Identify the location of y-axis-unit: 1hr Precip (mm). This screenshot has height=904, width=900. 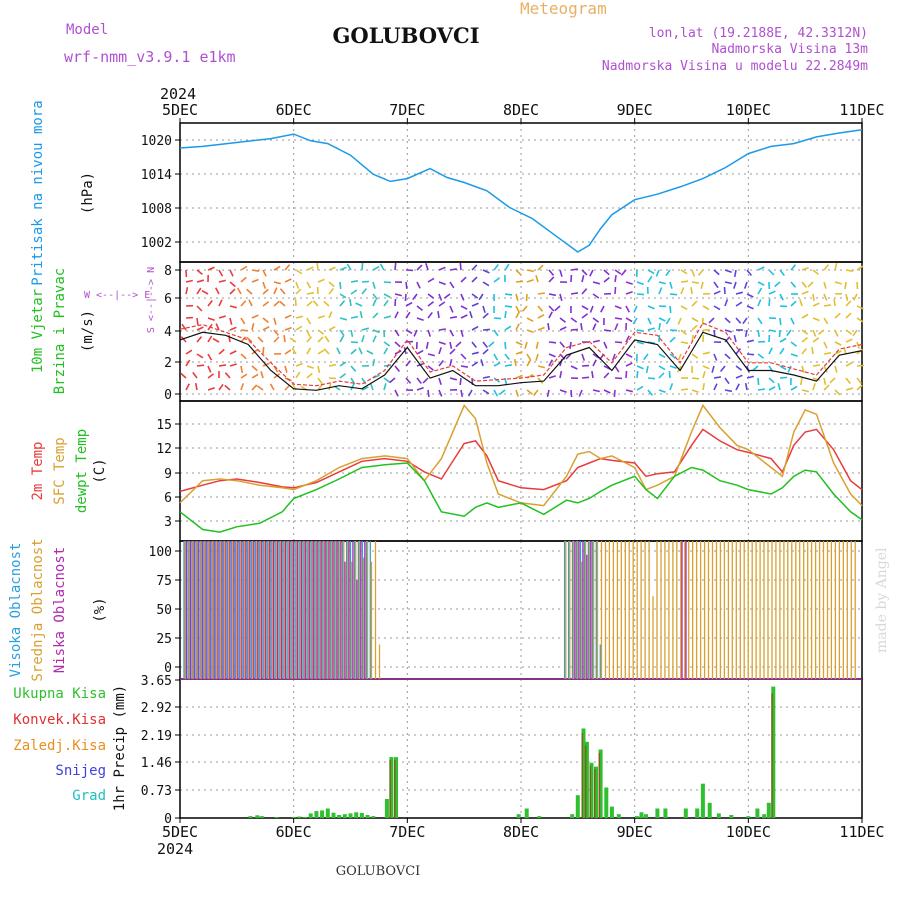
(120, 748).